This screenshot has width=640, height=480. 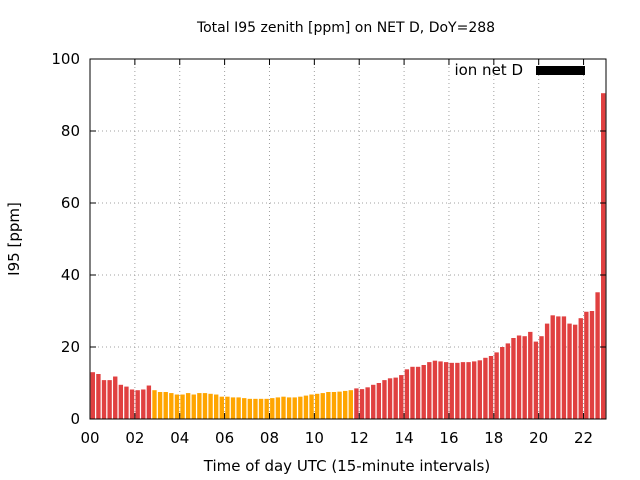 What do you see at coordinates (493, 438) in the screenshot?
I see `x-tick-label: 18` at bounding box center [493, 438].